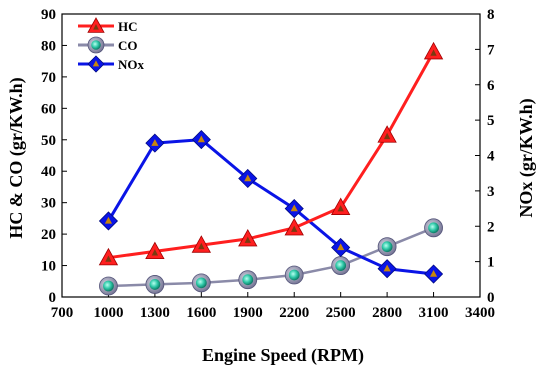 The height and width of the screenshot is (369, 543). Describe the element at coordinates (108, 313) in the screenshot. I see `x-tick-label: 1000` at that location.